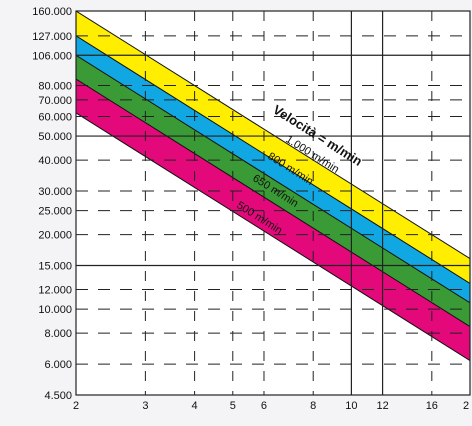 This screenshot has height=426, width=472. I want to click on x-tick-label: 12, so click(382, 406).